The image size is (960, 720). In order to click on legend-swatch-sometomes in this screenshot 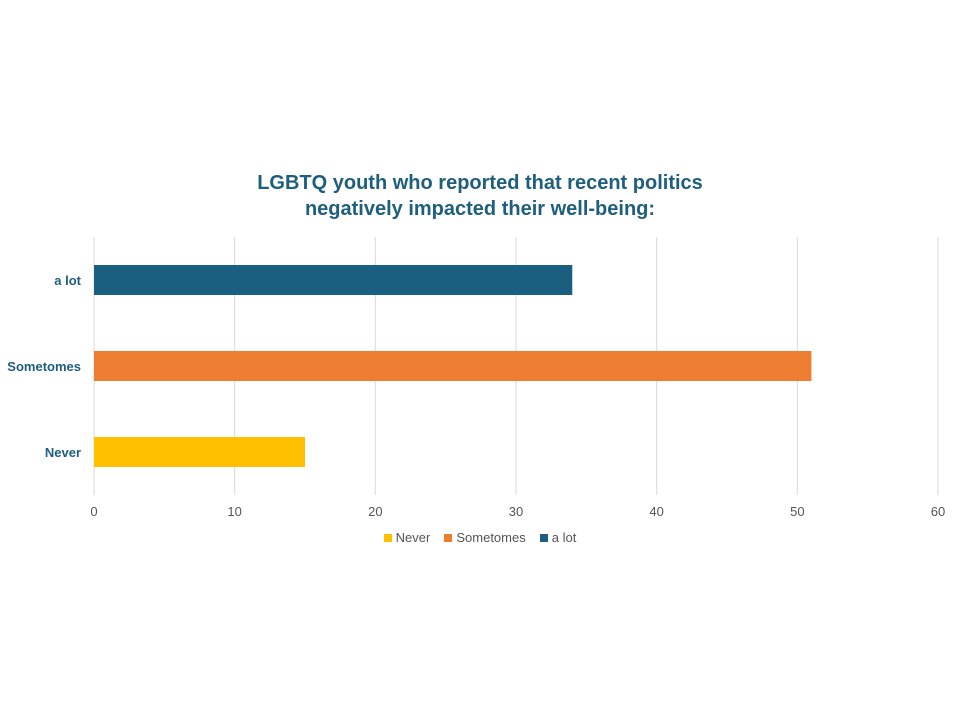, I will do `click(448, 537)`.